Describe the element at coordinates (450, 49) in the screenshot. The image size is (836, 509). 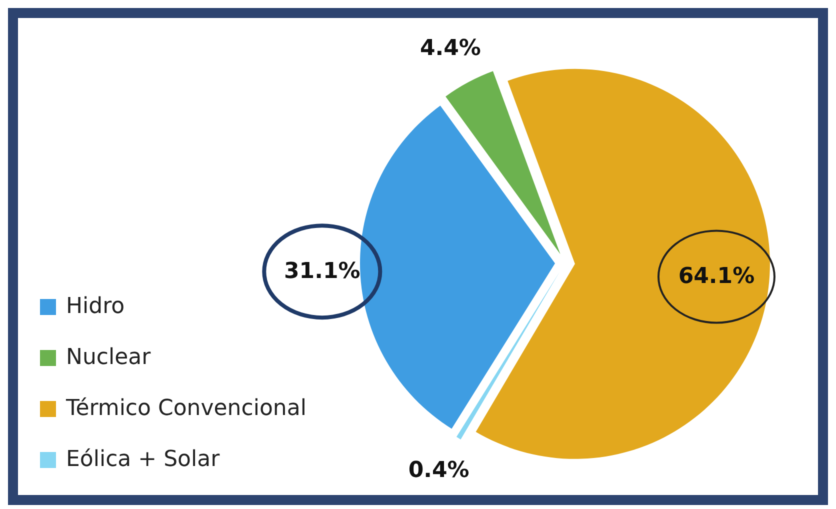
I see `data-label: 4.4%` at that location.